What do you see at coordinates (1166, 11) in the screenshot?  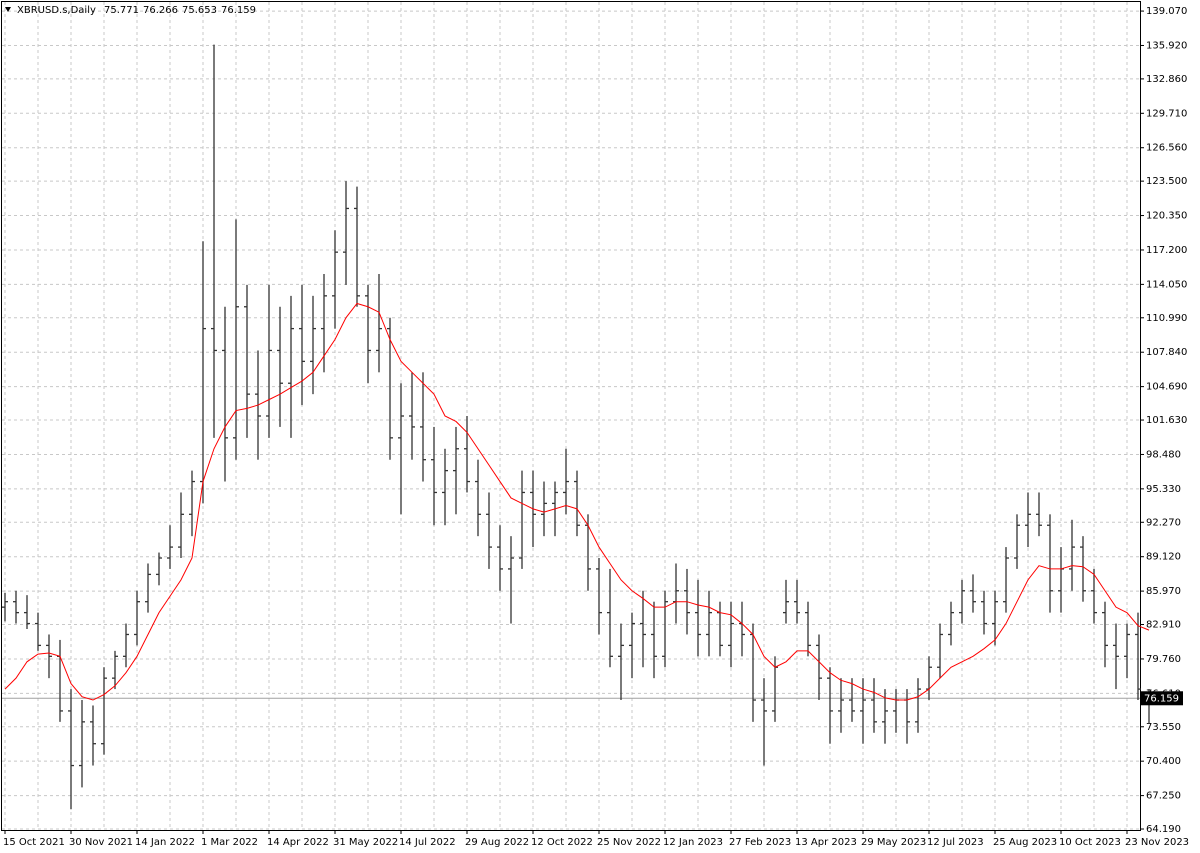 I see `y-tick-label: 139.070` at bounding box center [1166, 11].